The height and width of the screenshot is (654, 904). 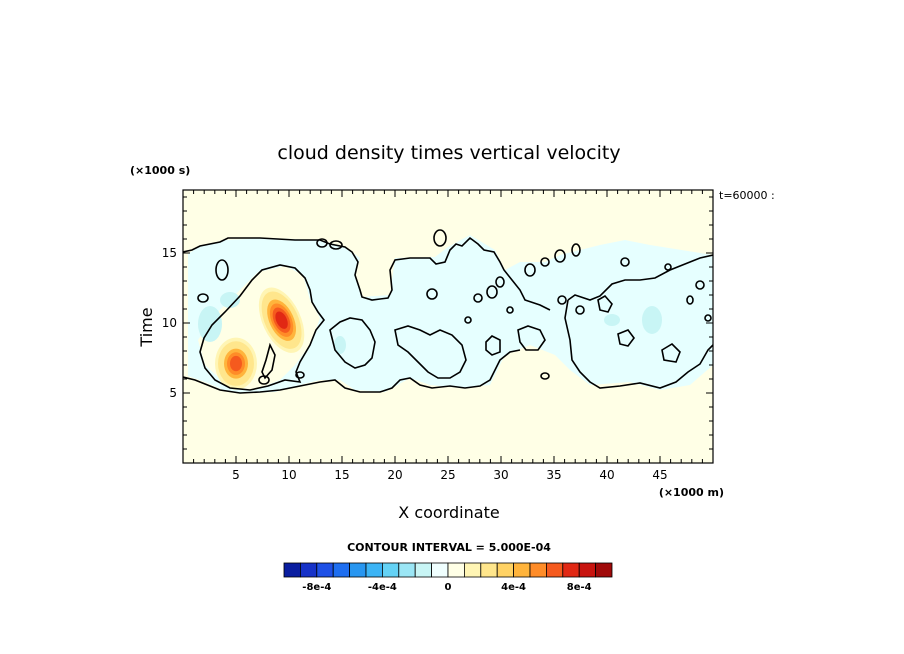 I want to click on colorbar: -8e-4 -4e-4 0 4e-4 8e-4, so click(x=448, y=577).